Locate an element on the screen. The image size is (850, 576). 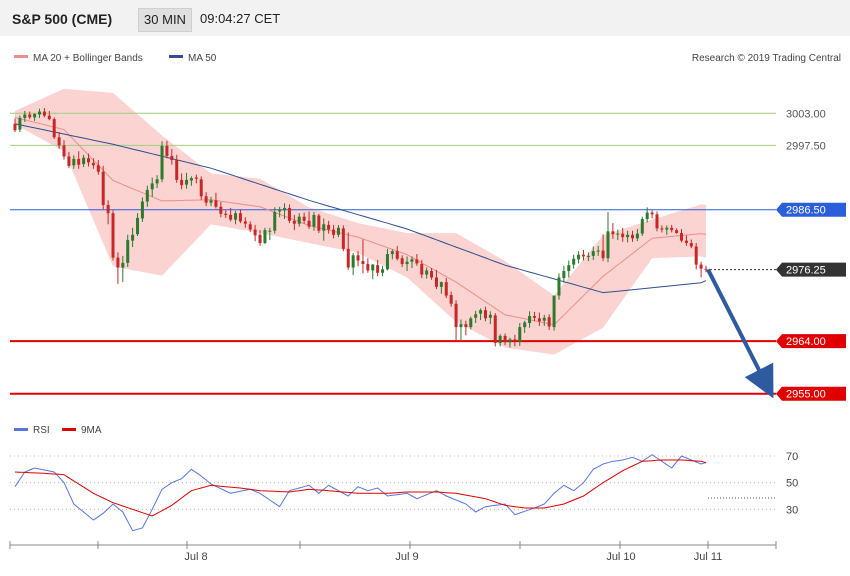
rsi-line is located at coordinates (360, 493).